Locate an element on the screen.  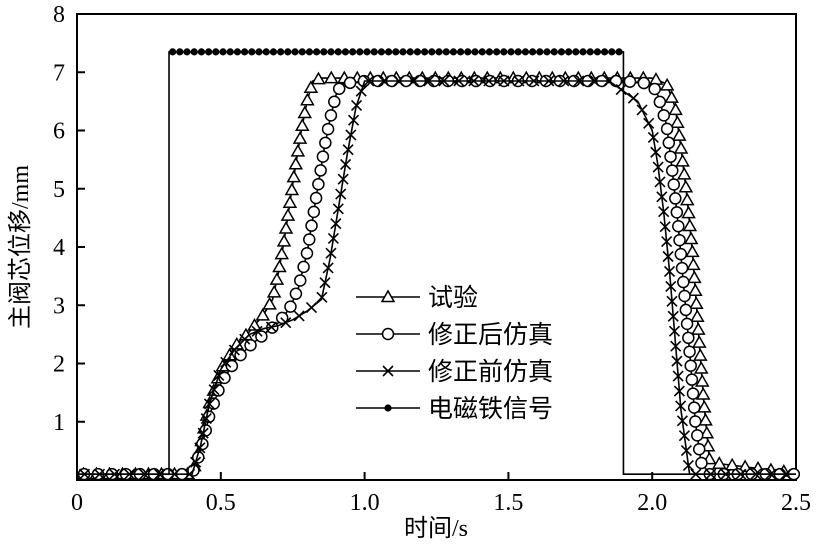
x-tick-label: 0.5 is located at coordinates (221, 503).